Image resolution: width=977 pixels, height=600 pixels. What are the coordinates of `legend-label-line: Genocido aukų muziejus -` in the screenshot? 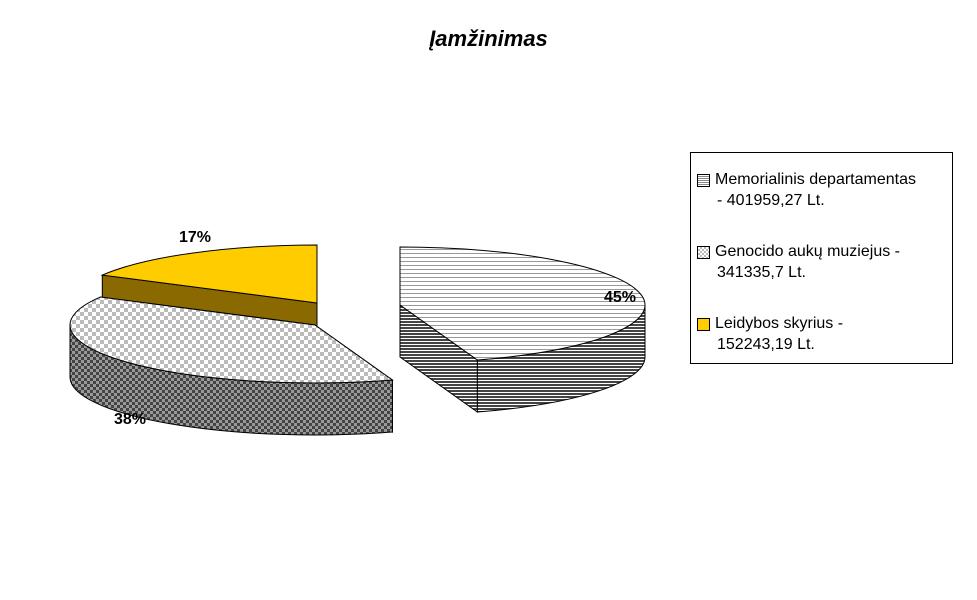 It's located at (807, 251).